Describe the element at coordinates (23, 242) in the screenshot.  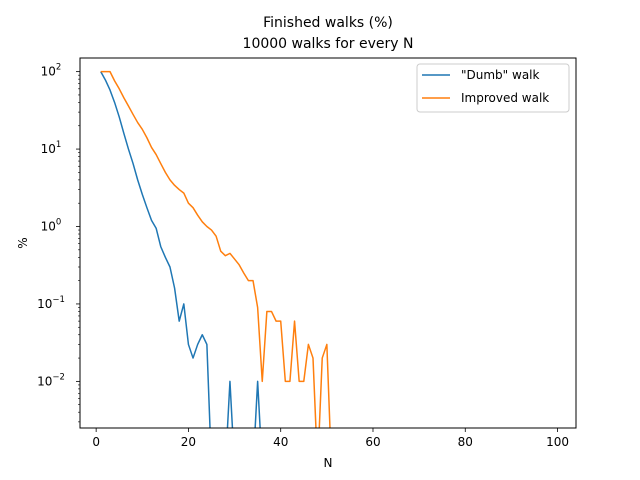
I see `y-axis-label: %` at that location.